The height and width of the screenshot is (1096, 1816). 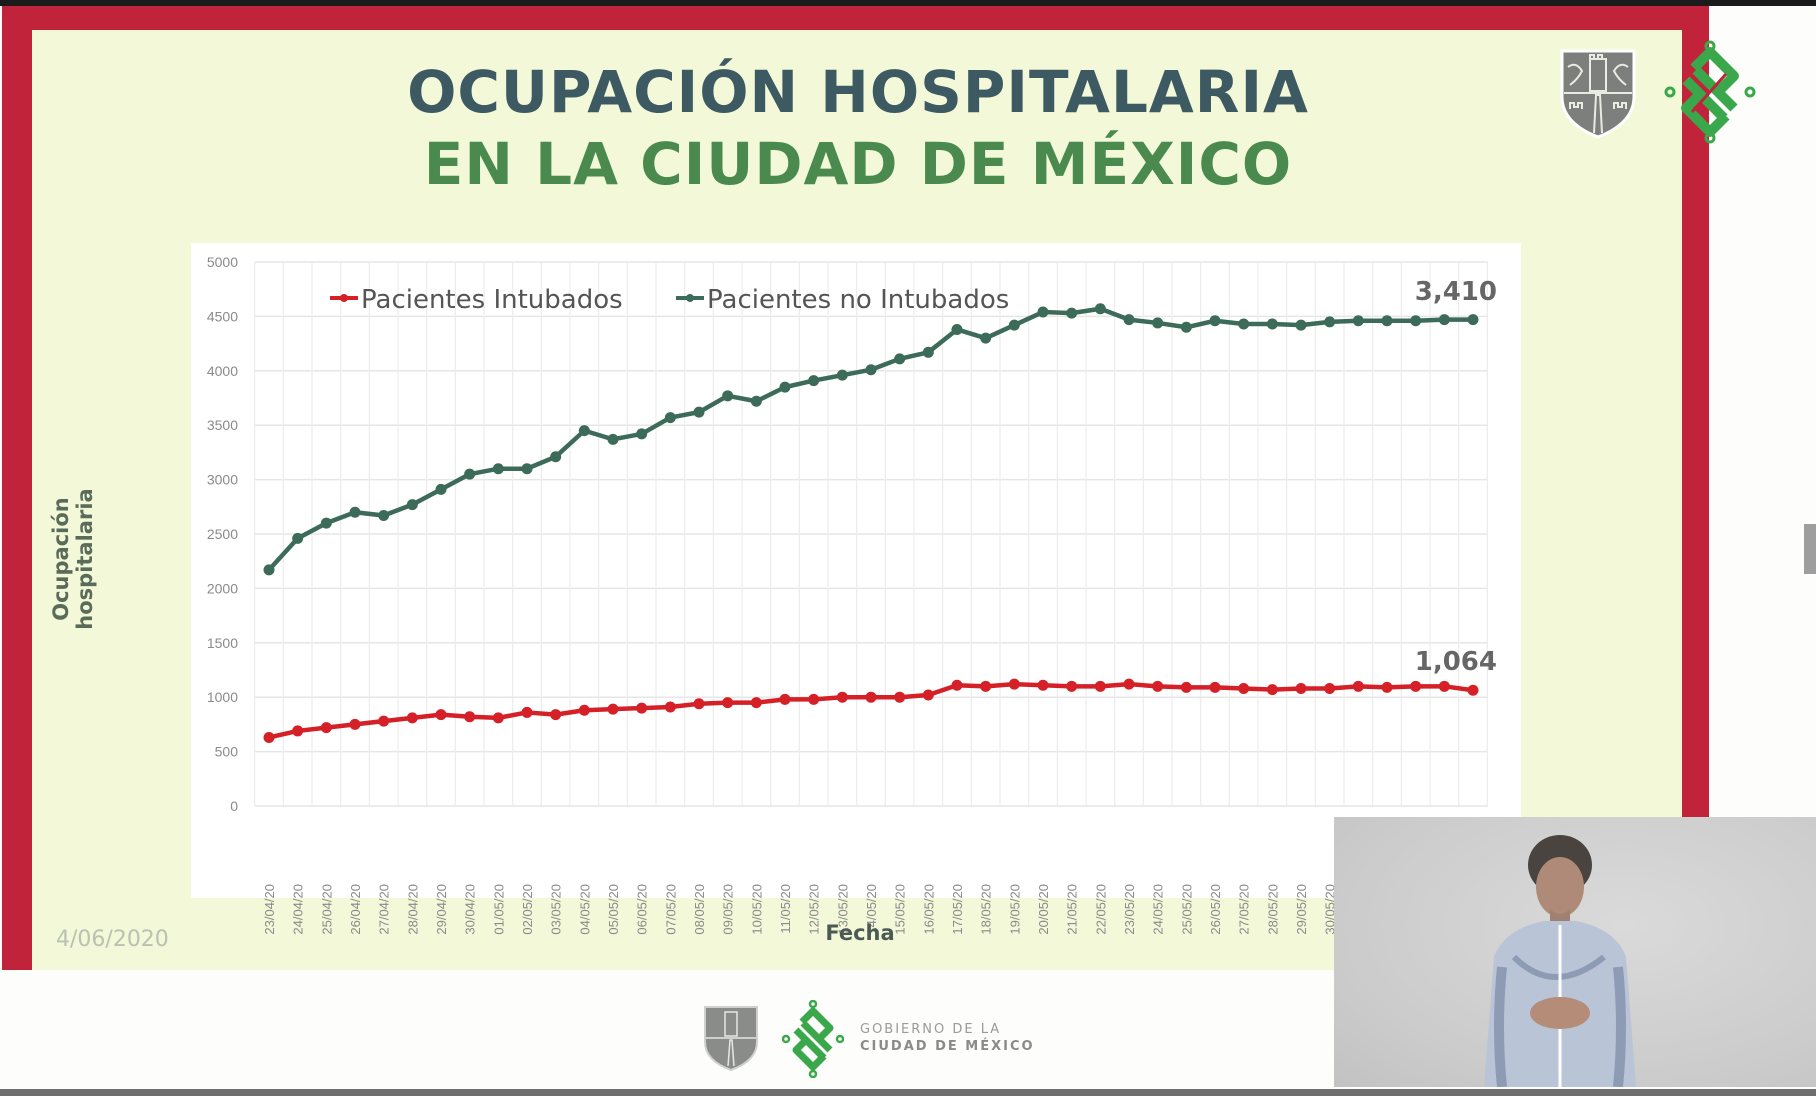 What do you see at coordinates (1560, 961) in the screenshot?
I see `interpreter-figure-icon` at bounding box center [1560, 961].